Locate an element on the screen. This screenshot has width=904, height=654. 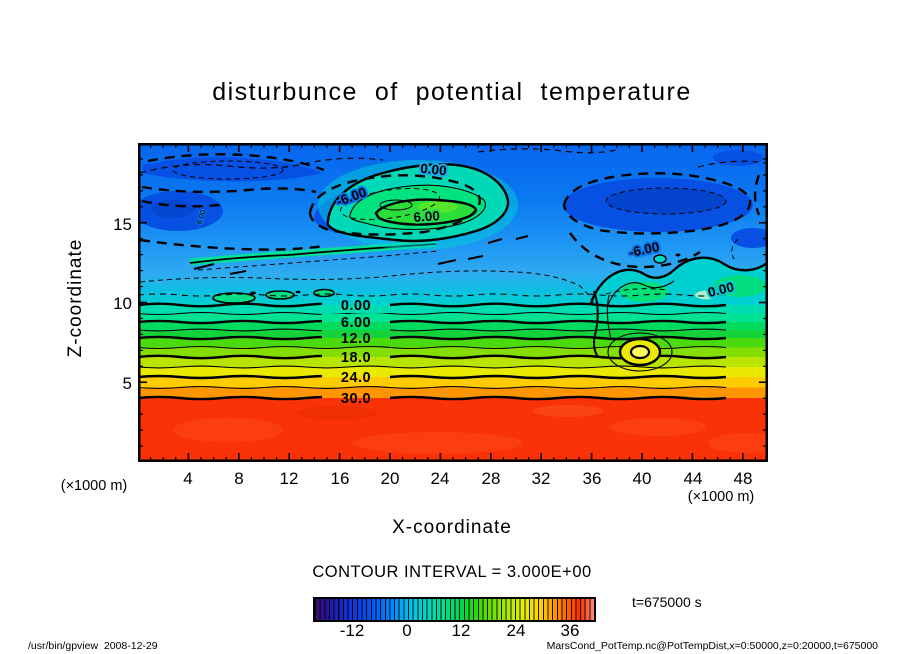
contour-label-18: 18.0 is located at coordinates (356, 358).